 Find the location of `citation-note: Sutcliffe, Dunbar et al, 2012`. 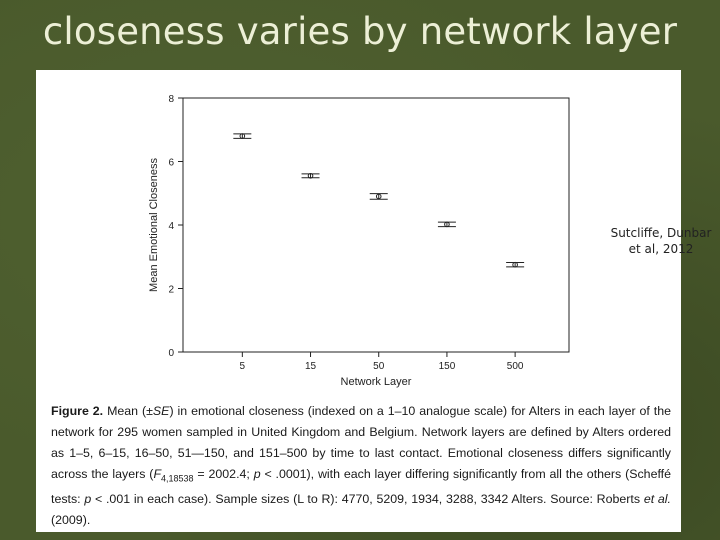

citation-note: Sutcliffe, Dunbar et al, 2012 is located at coordinates (661, 241).